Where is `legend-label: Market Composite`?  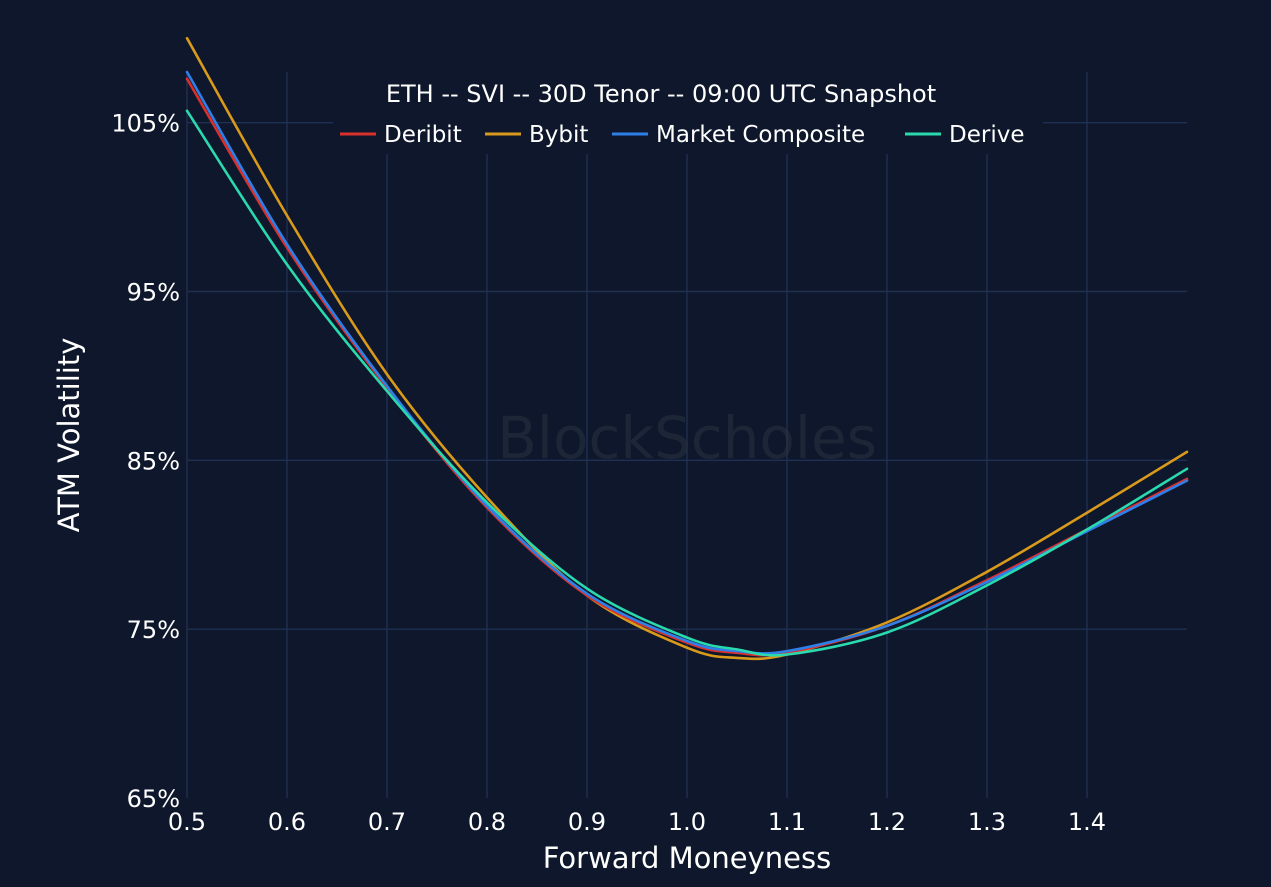 legend-label: Market Composite is located at coordinates (760, 135).